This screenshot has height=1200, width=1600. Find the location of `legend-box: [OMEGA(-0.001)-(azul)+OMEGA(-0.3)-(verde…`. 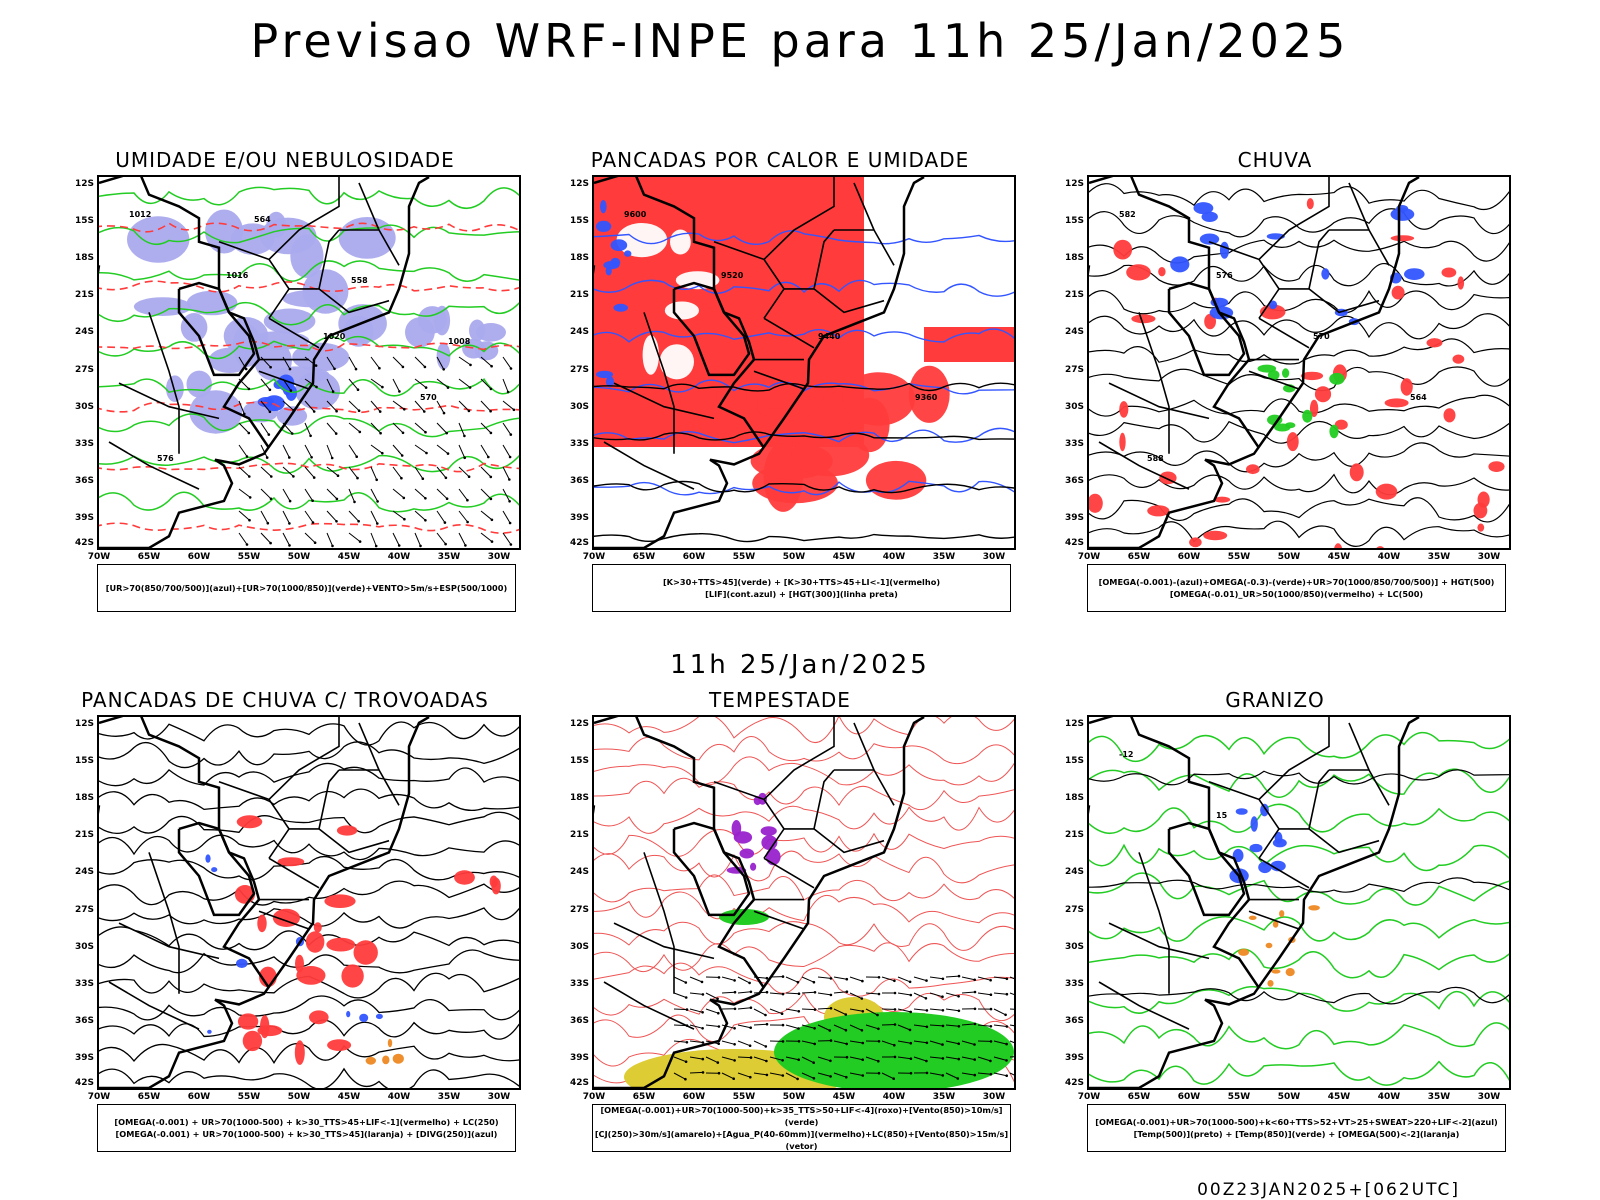

legend-box: [OMEGA(-0.001)-(azul)+OMEGA(-0.3)-(verde… is located at coordinates (1296, 588).